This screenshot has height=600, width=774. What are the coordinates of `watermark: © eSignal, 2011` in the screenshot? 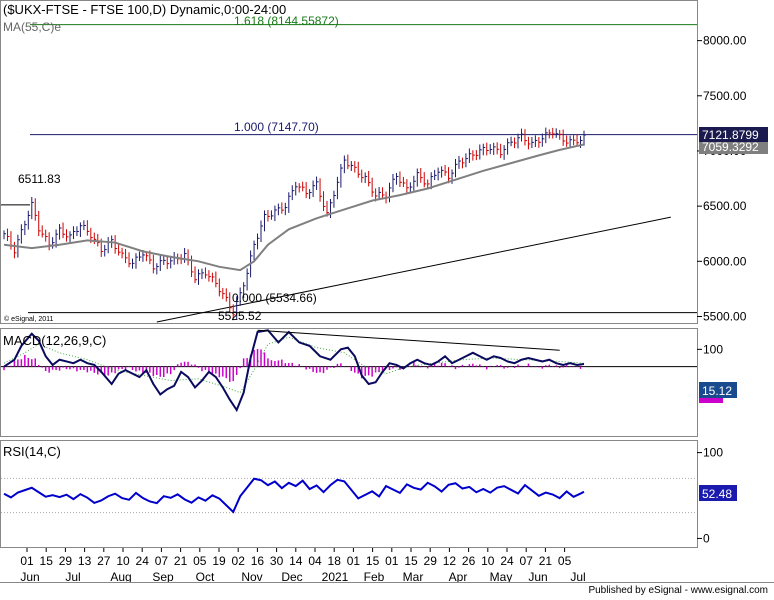 It's located at (29, 319).